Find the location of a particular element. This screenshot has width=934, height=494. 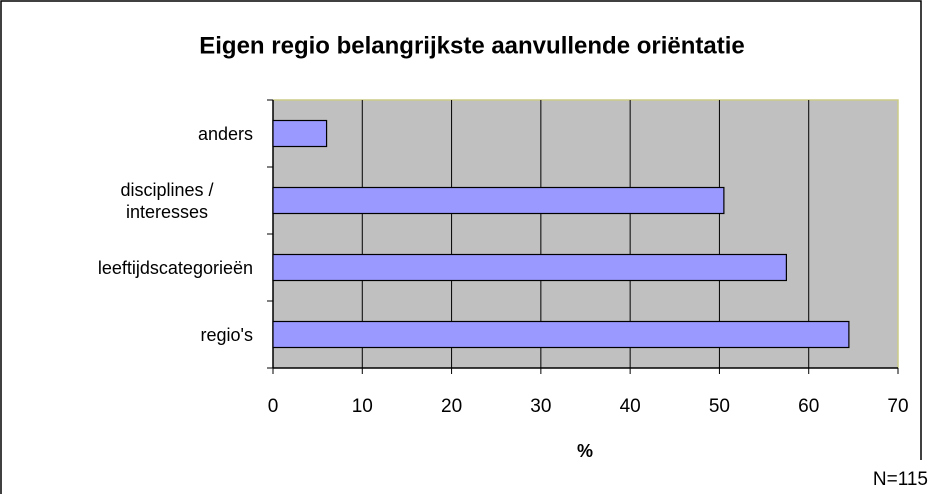

y-tick-label: anders is located at coordinates (225, 133).